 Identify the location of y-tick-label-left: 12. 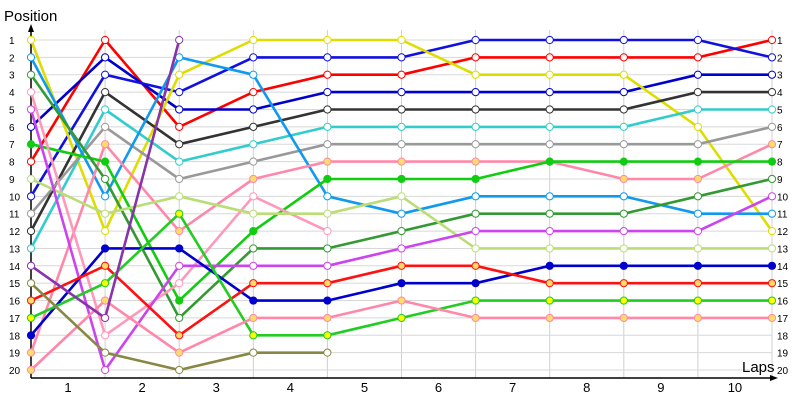
(15, 232).